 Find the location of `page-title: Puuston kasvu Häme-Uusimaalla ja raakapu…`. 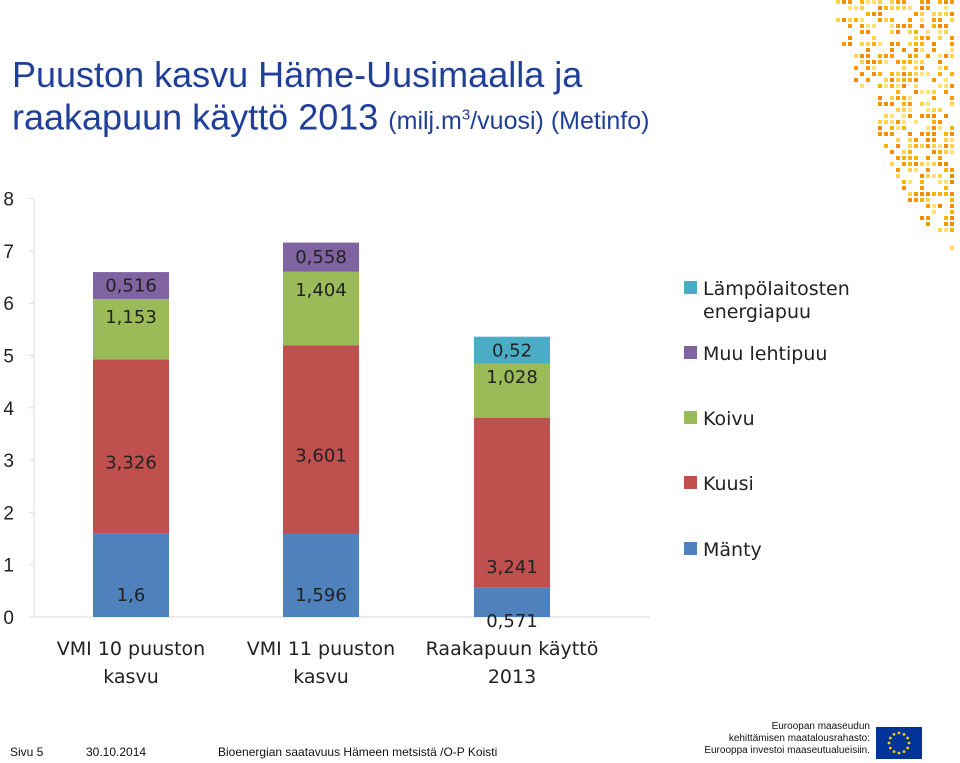

page-title: Puuston kasvu Häme-Uusimaalla ja raakapu… is located at coordinates (392, 98).